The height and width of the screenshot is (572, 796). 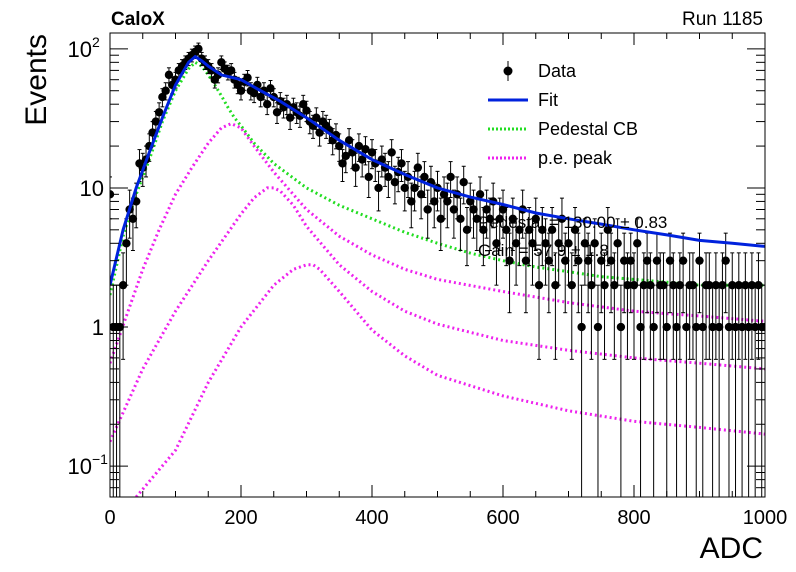 I want to click on x-tick-label: 1000, so click(x=765, y=518).